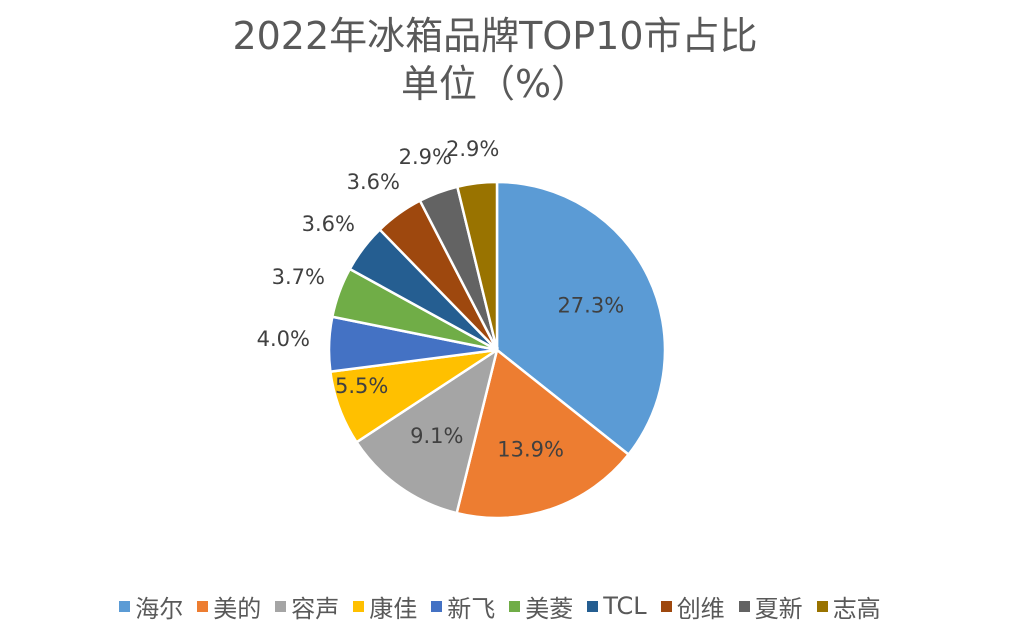  Describe the element at coordinates (778, 608) in the screenshot. I see `legend-label: 夏新` at that location.